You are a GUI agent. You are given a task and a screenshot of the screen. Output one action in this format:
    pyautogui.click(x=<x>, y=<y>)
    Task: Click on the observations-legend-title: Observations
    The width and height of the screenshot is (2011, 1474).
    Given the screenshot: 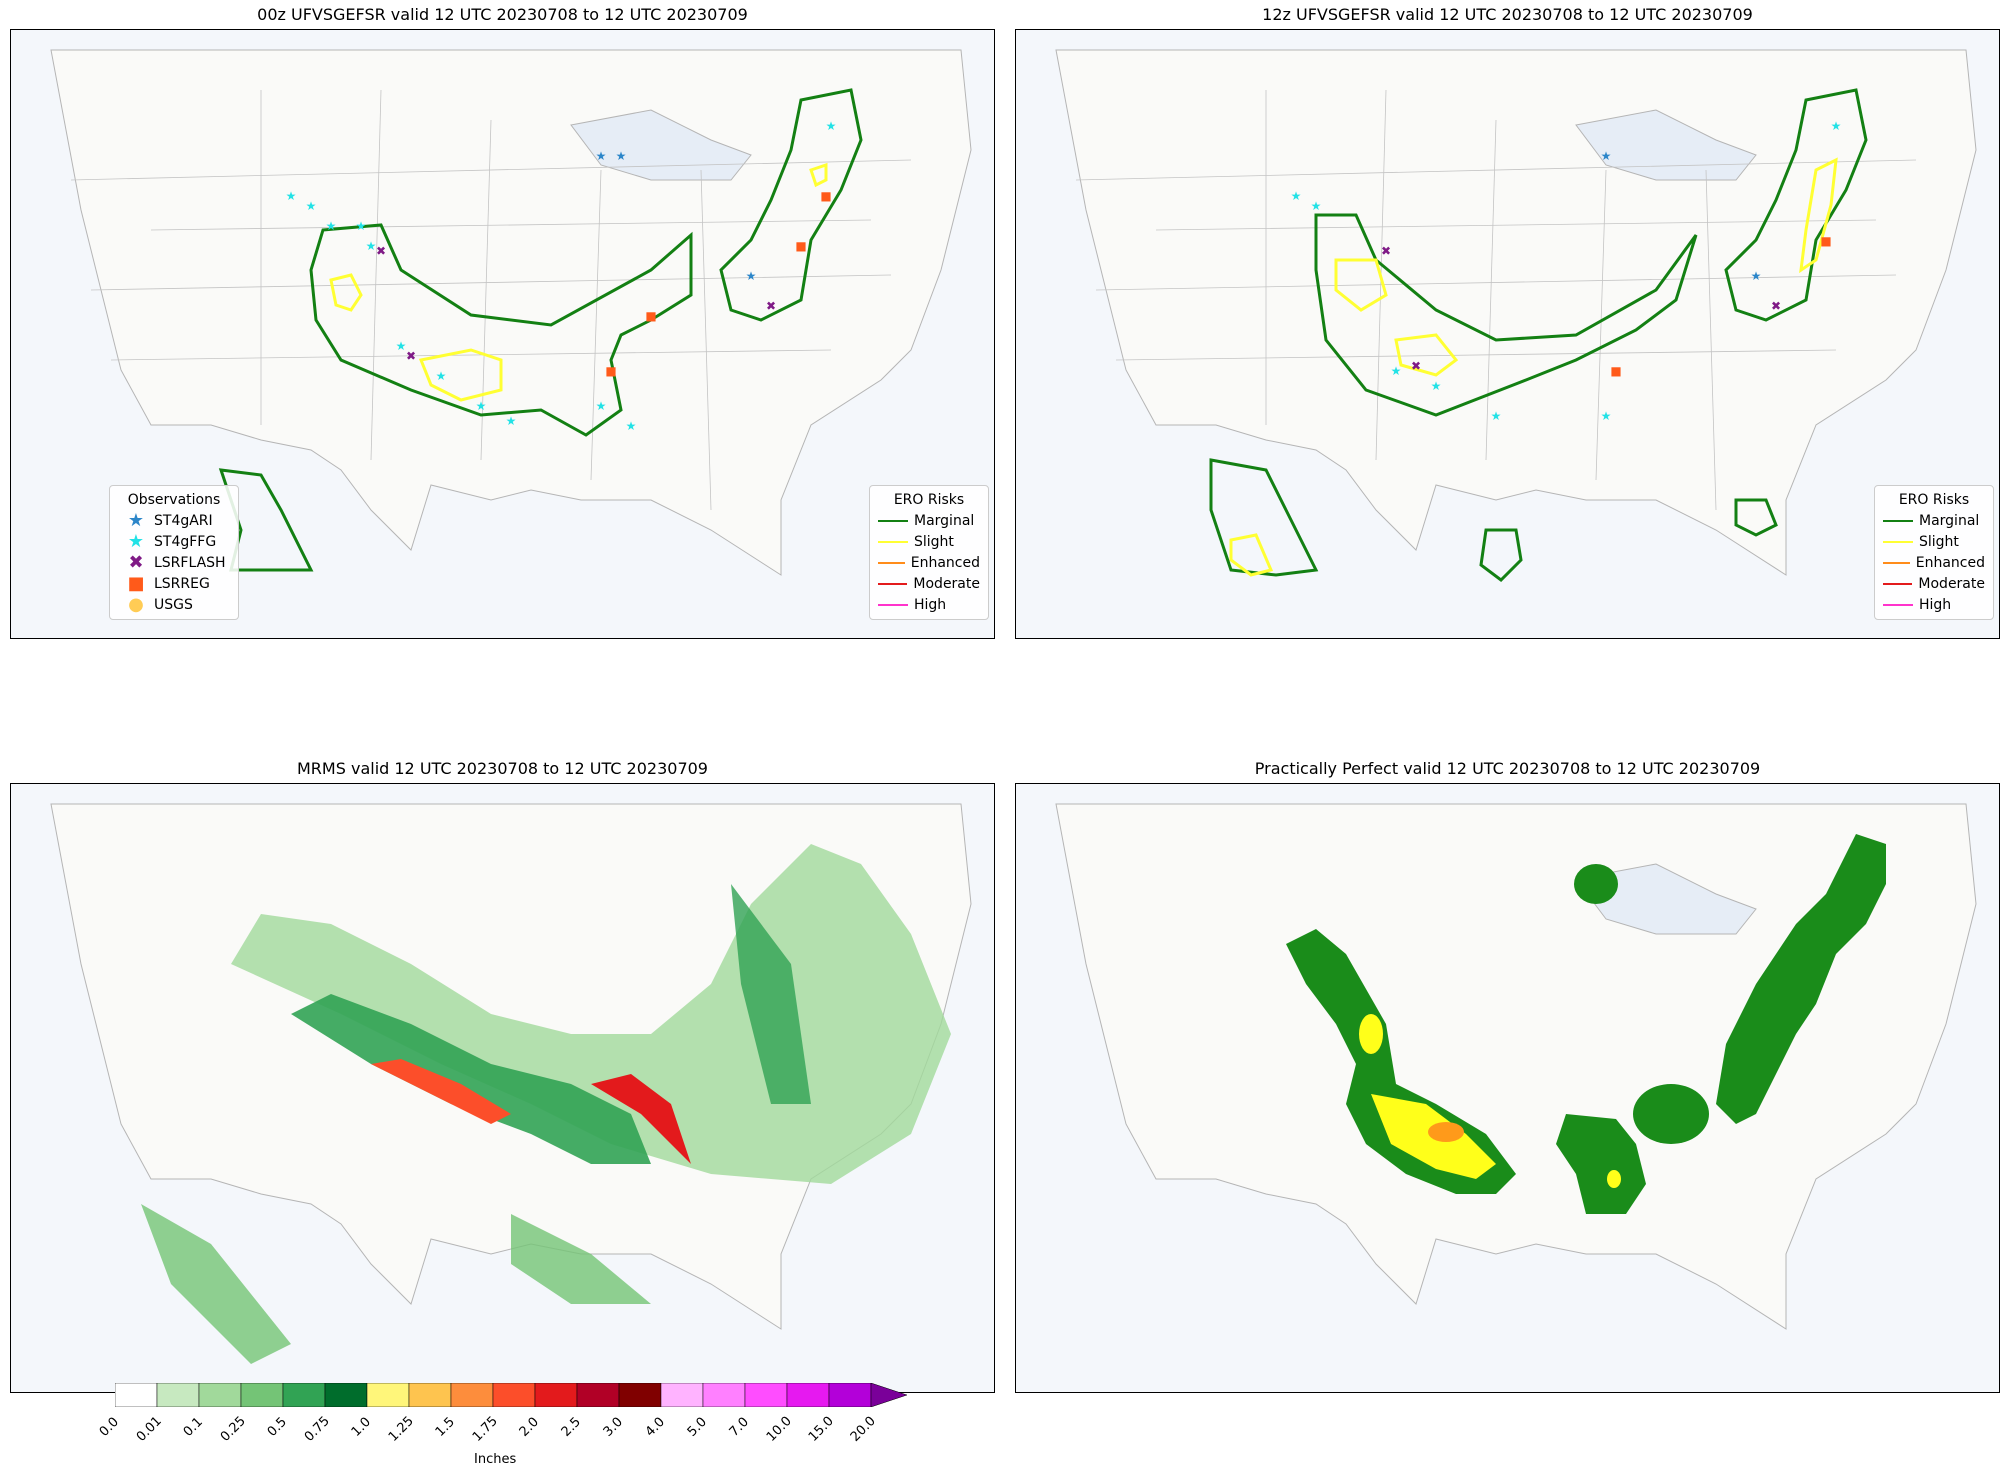 What is the action you would take?
    pyautogui.click(x=174, y=500)
    